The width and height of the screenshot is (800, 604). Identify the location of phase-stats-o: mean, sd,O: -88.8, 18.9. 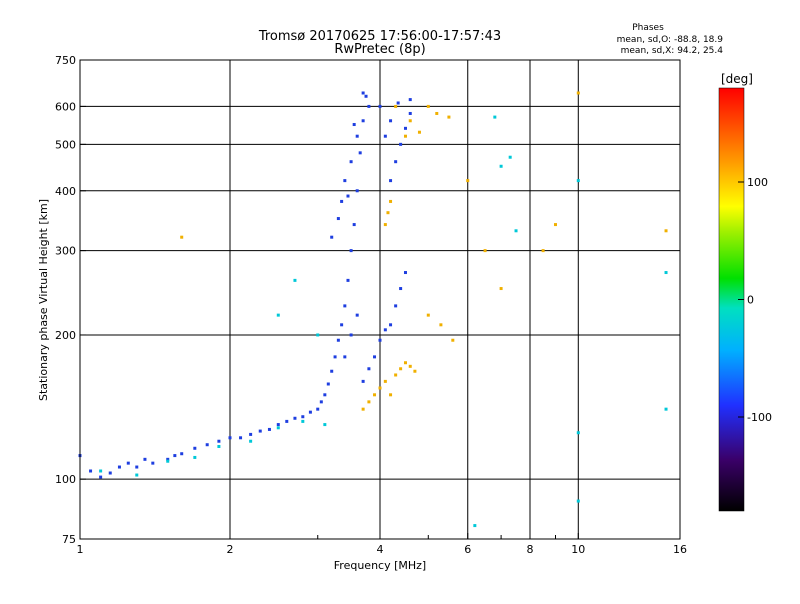
(670, 40).